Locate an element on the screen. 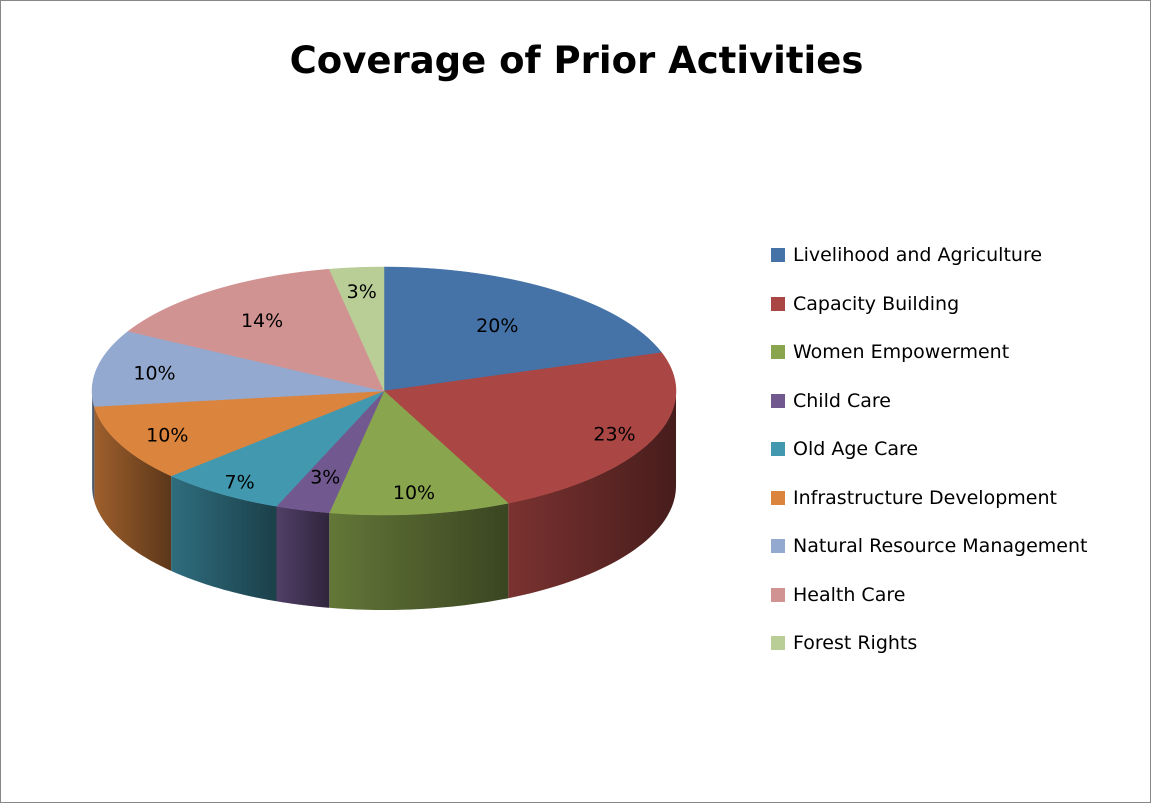 Image resolution: width=1153 pixels, height=805 pixels. legend-label: Old Age Care is located at coordinates (856, 449).